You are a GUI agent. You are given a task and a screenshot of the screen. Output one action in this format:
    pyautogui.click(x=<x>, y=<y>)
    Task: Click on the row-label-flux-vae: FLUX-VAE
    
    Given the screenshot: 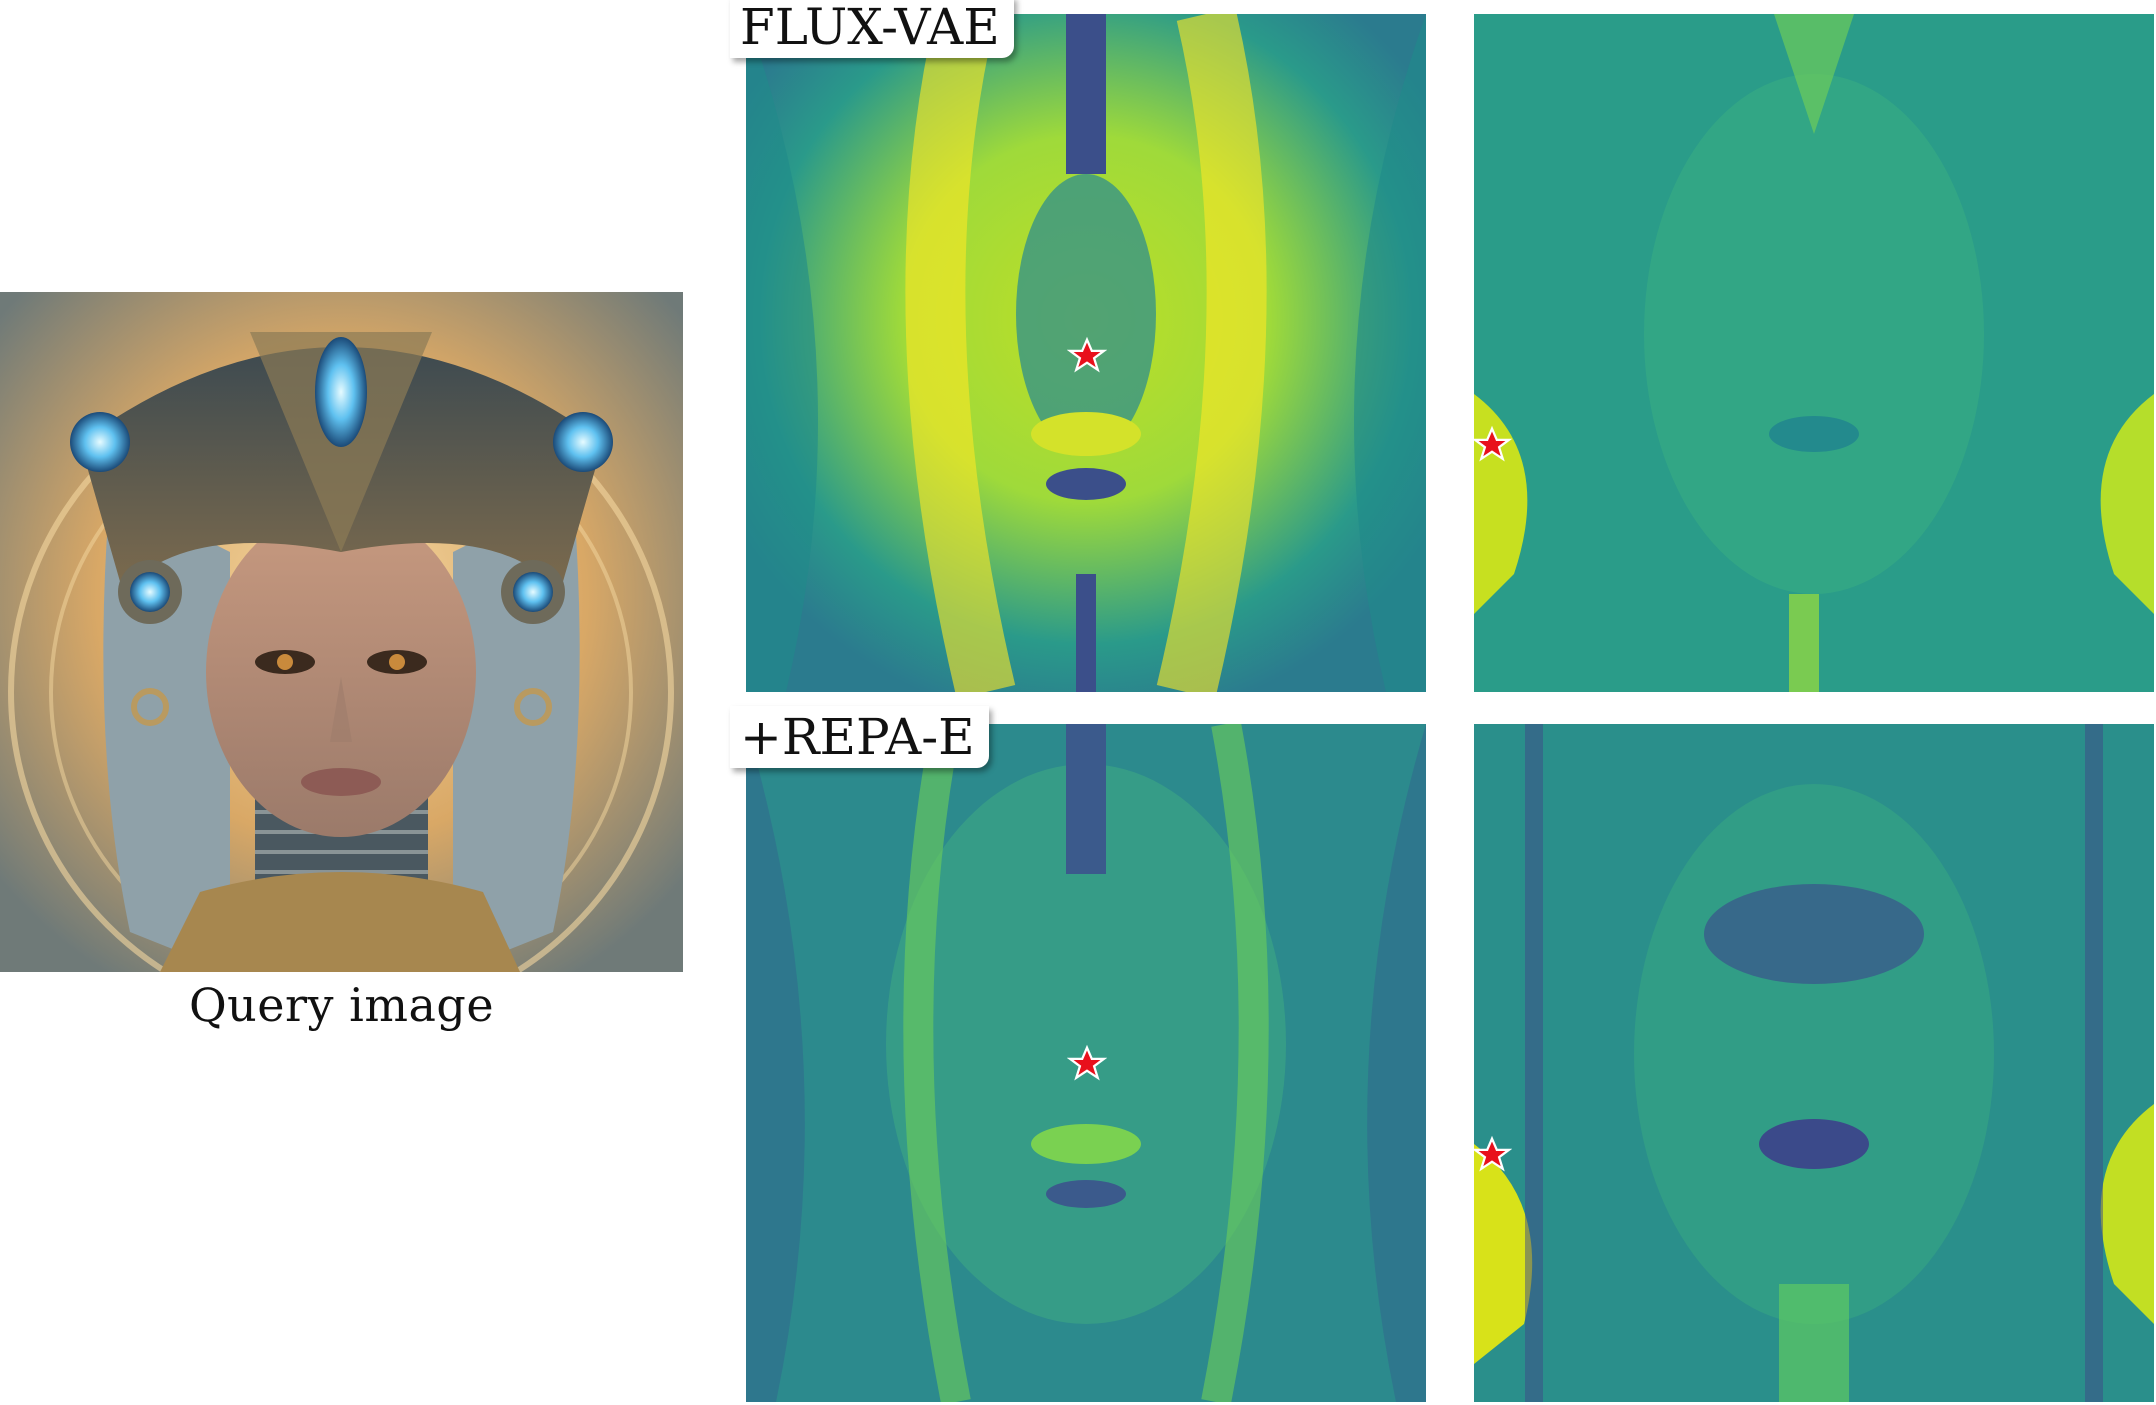 What is the action you would take?
    pyautogui.click(x=872, y=29)
    